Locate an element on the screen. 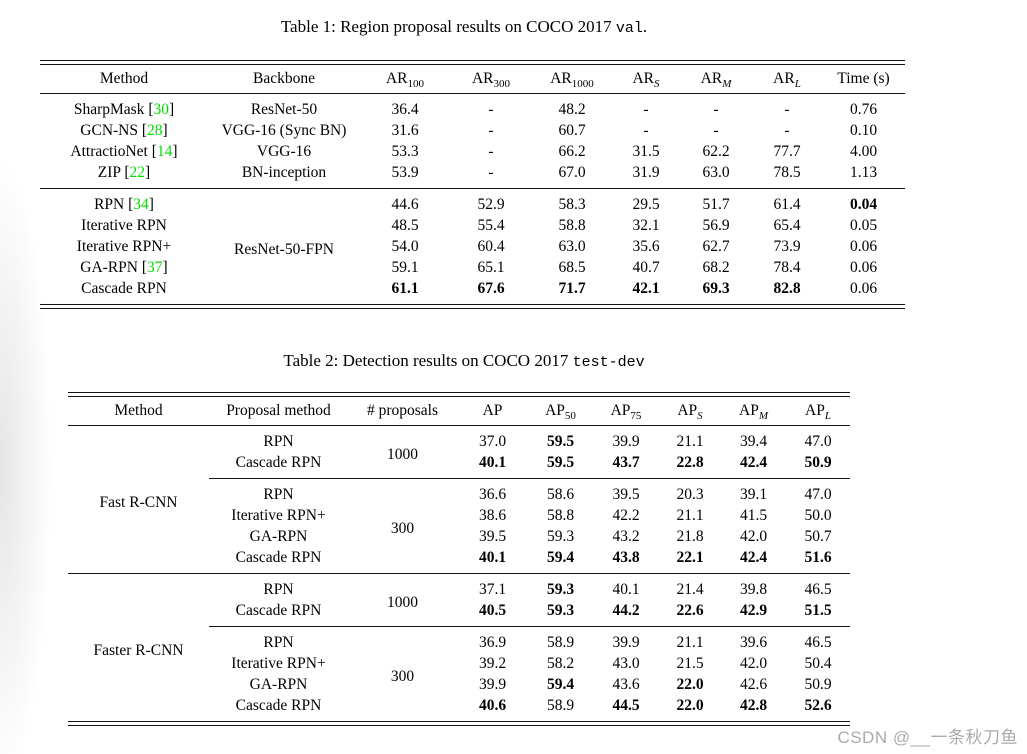 Image resolution: width=1027 pixels, height=754 pixels. value-cell: 58.8 is located at coordinates (560, 515).